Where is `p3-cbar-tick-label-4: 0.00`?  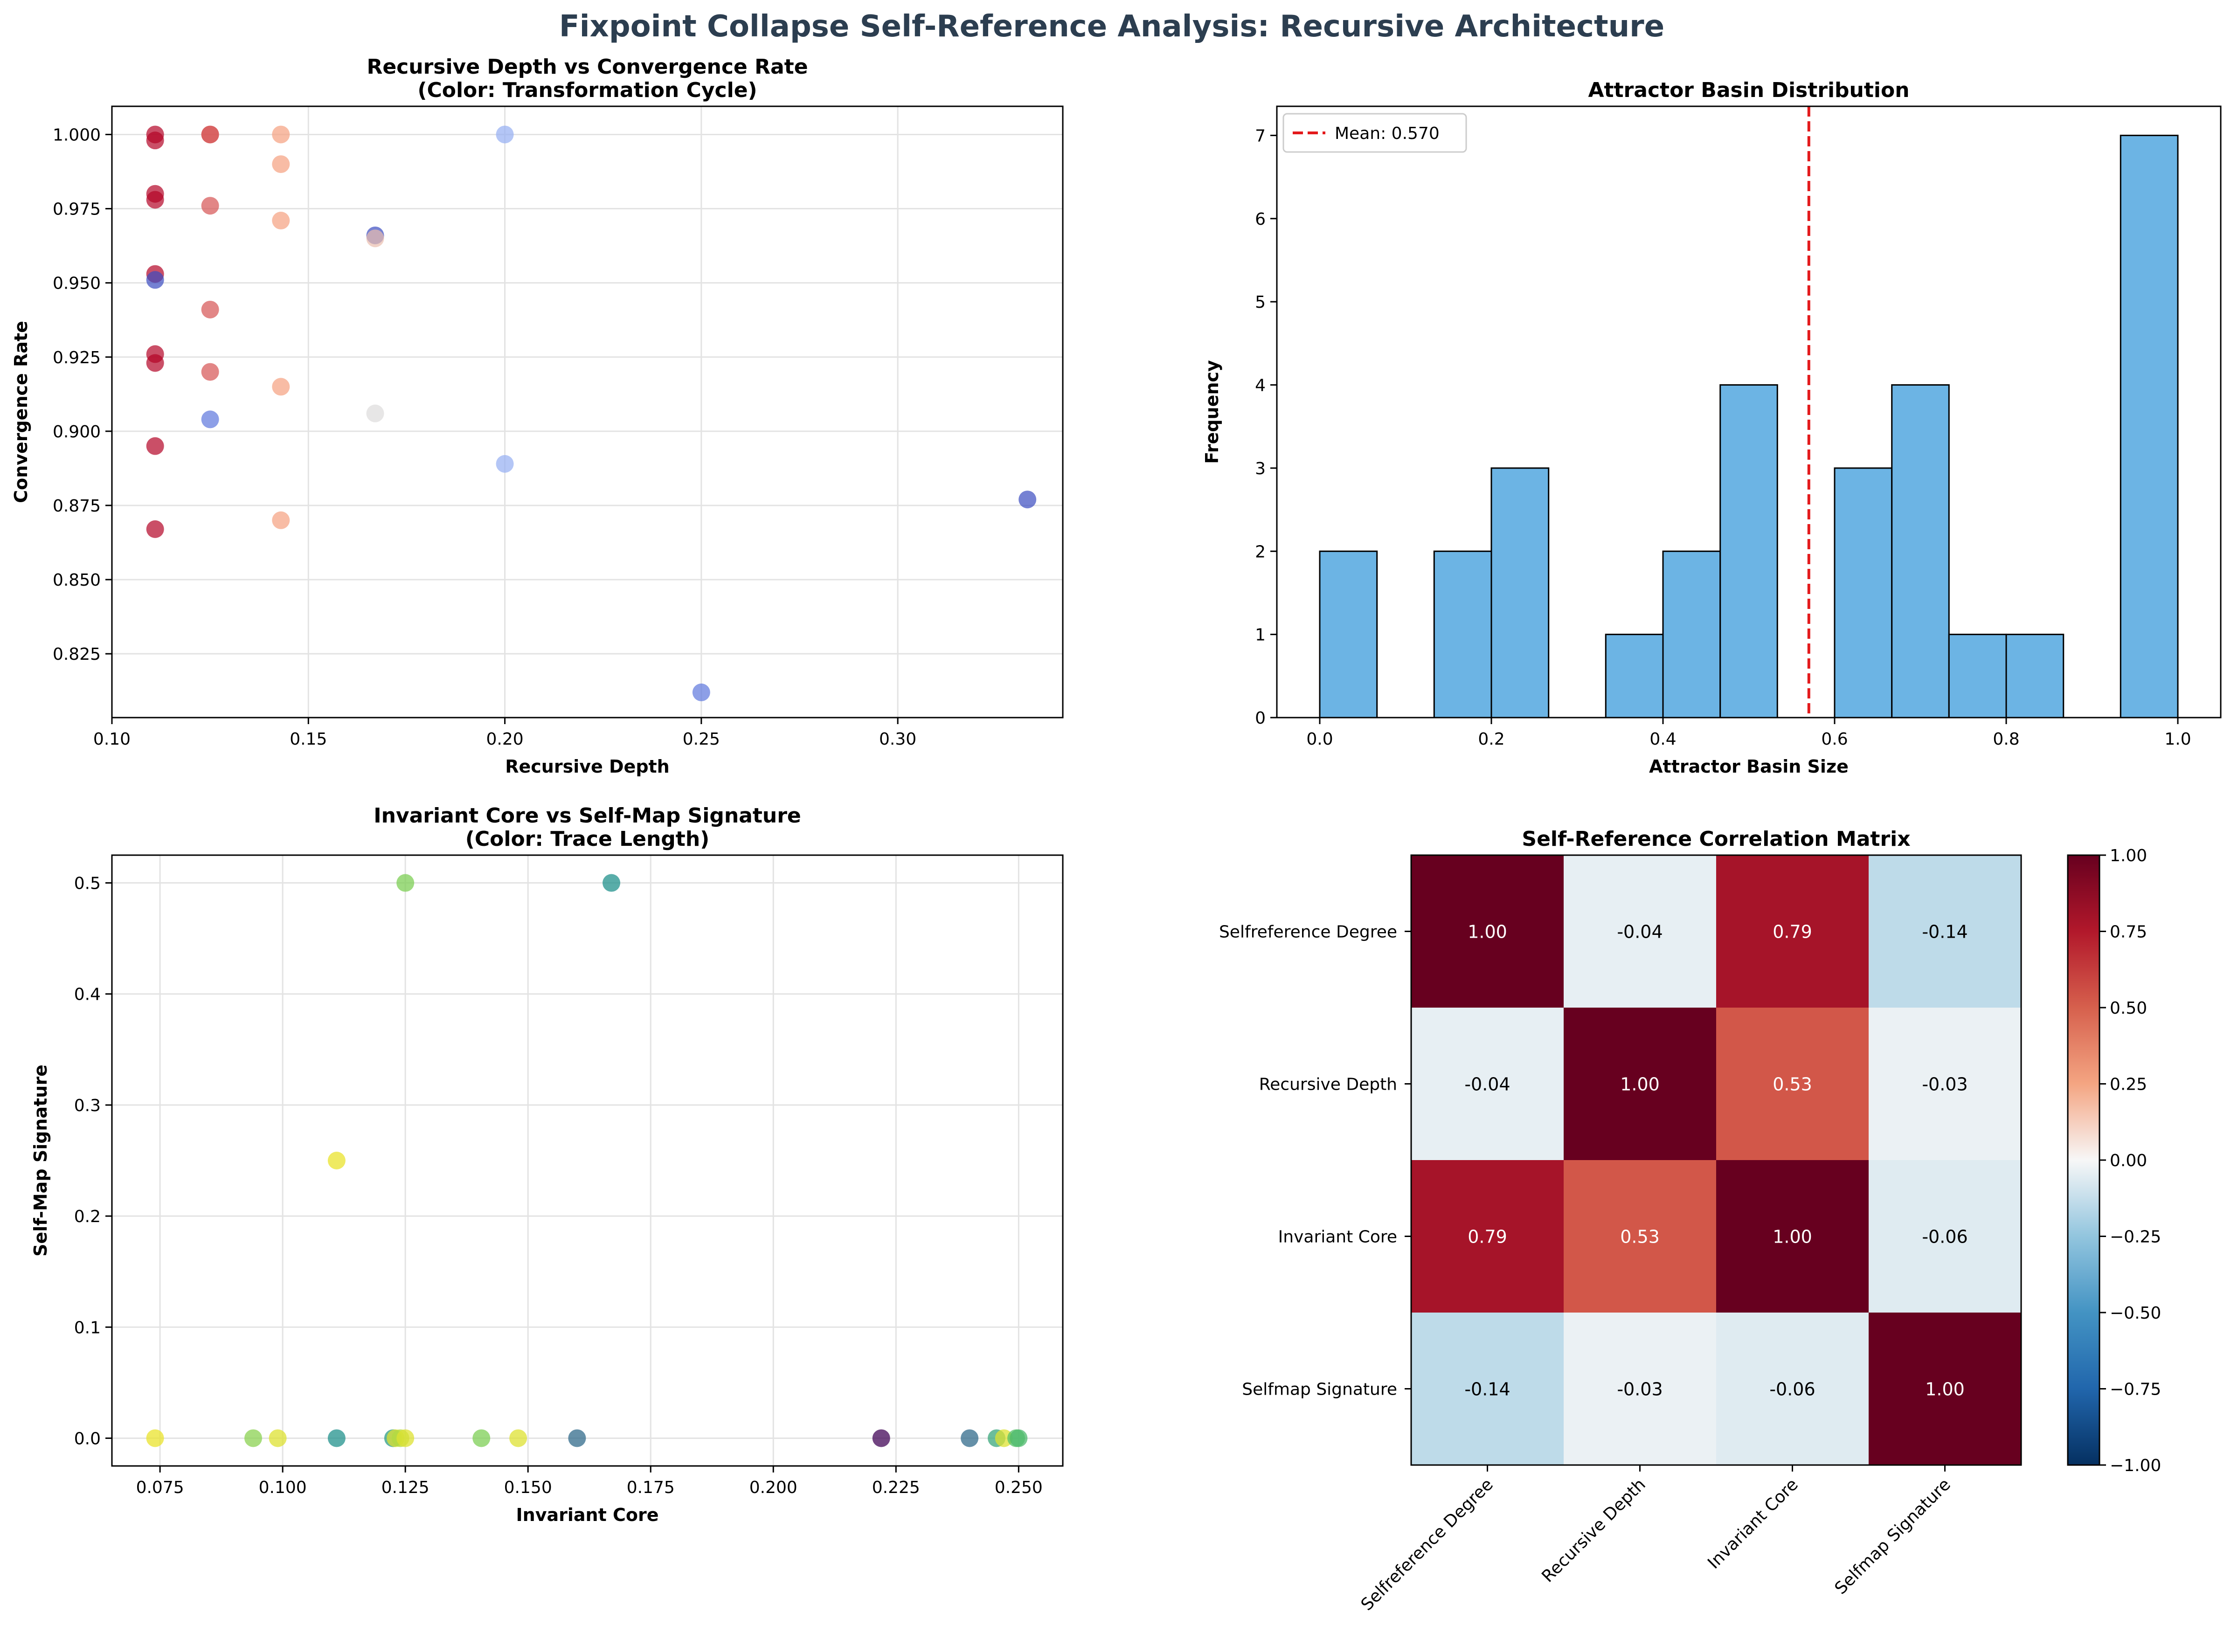 p3-cbar-tick-label-4: 0.00 is located at coordinates (2128, 1160).